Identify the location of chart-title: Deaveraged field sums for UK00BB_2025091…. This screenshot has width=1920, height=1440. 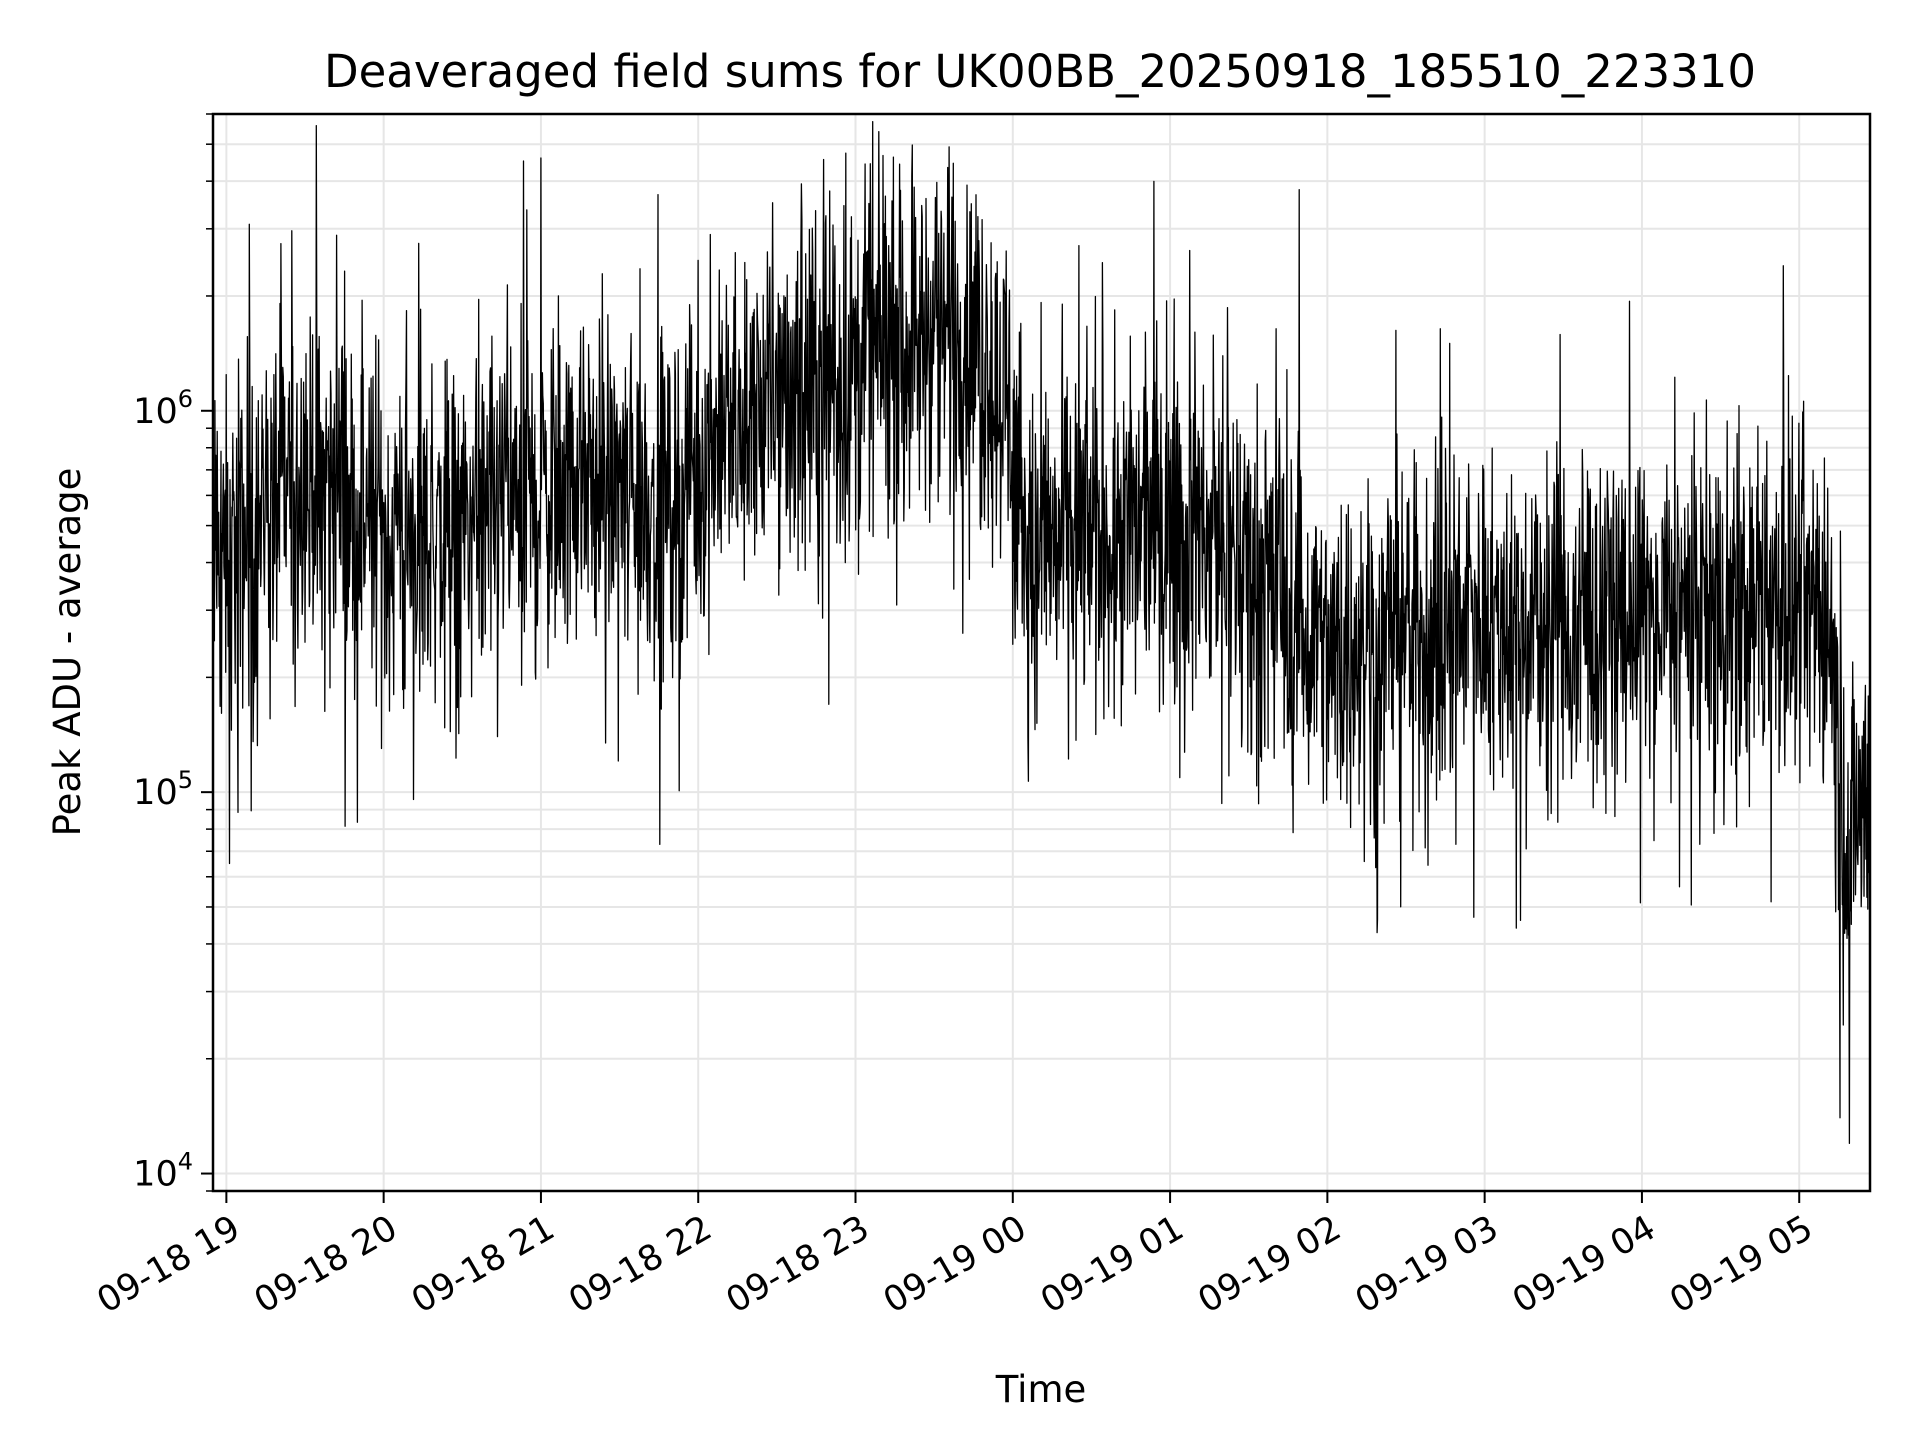
(1040, 71).